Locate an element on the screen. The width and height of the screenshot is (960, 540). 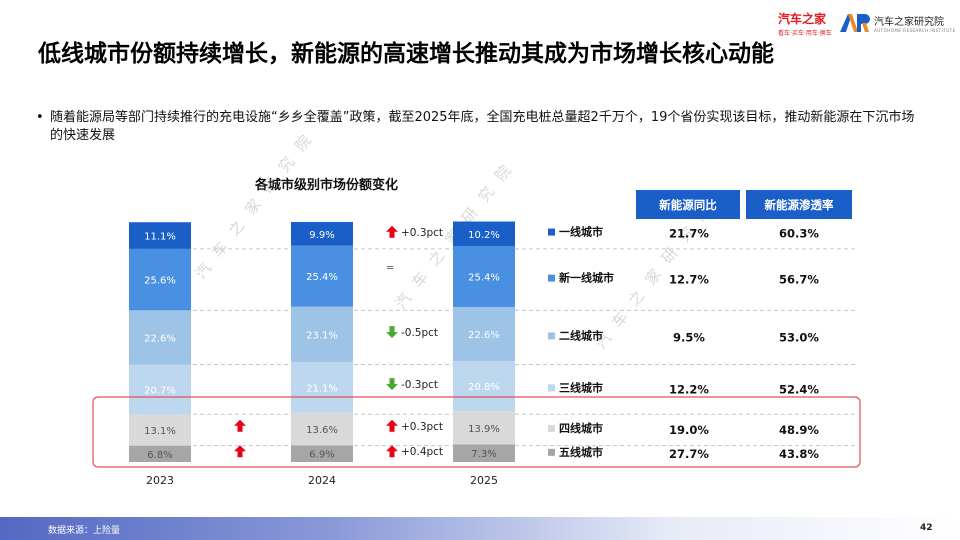
bar-value-label: 25.6% is located at coordinates (160, 281).